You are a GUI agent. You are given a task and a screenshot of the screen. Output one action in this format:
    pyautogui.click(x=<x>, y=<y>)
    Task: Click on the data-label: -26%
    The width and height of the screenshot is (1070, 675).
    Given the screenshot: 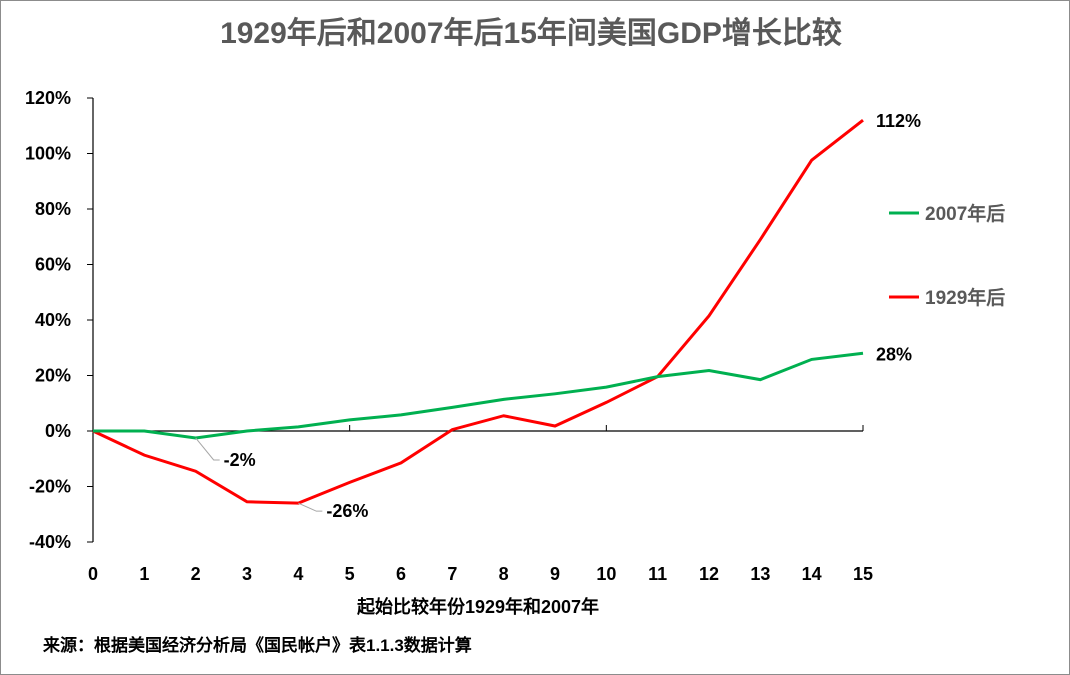 What is the action you would take?
    pyautogui.click(x=347, y=511)
    